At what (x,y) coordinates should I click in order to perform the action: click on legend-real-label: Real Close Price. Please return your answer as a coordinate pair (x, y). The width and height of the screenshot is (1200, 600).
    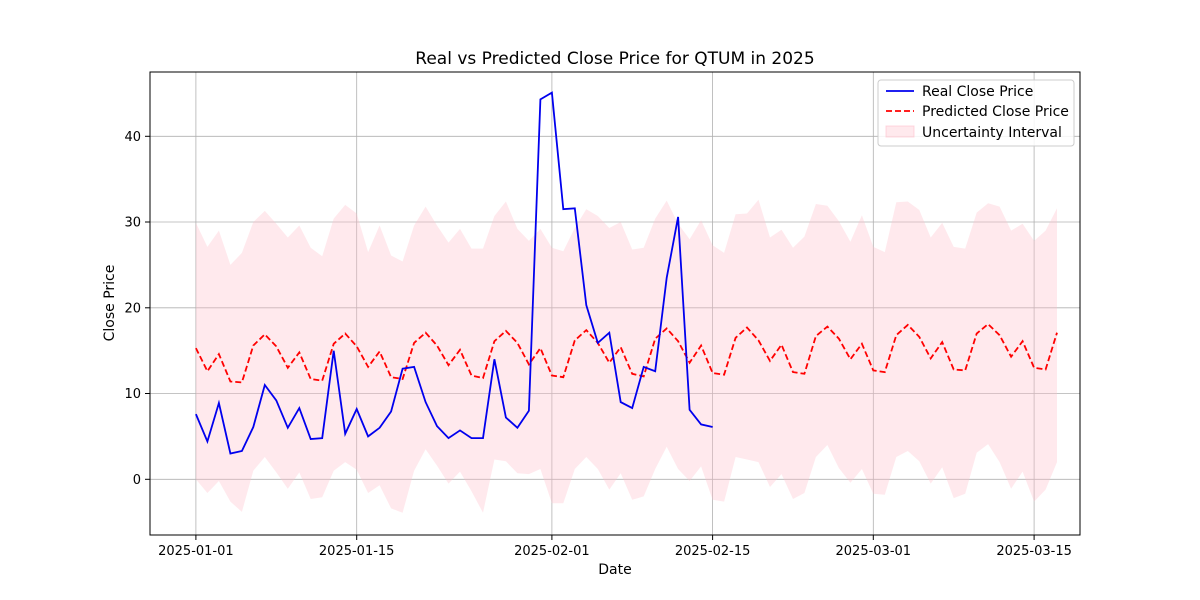
    Looking at the image, I should click on (977, 92).